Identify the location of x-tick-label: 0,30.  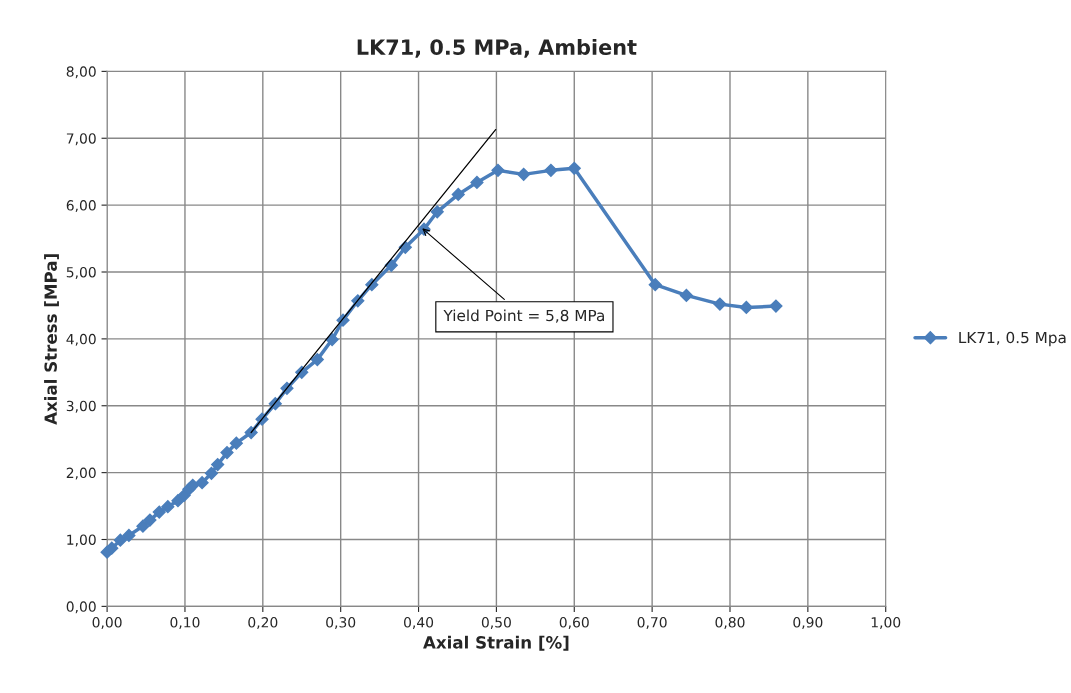
(341, 623).